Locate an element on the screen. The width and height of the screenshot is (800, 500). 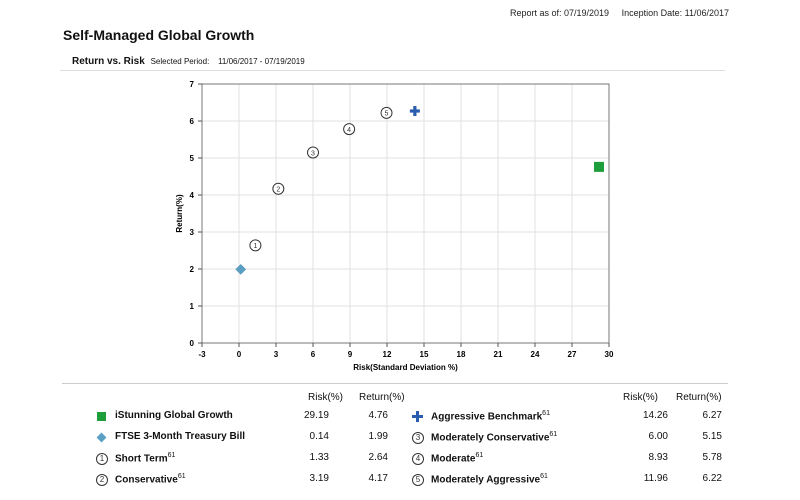
x-tick-label: 24 is located at coordinates (535, 354).